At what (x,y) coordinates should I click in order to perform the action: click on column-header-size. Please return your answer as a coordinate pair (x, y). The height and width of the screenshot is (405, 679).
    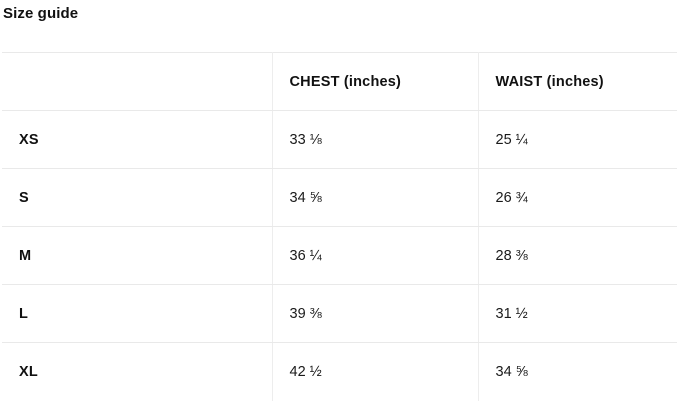
    Looking at the image, I should click on (137, 81).